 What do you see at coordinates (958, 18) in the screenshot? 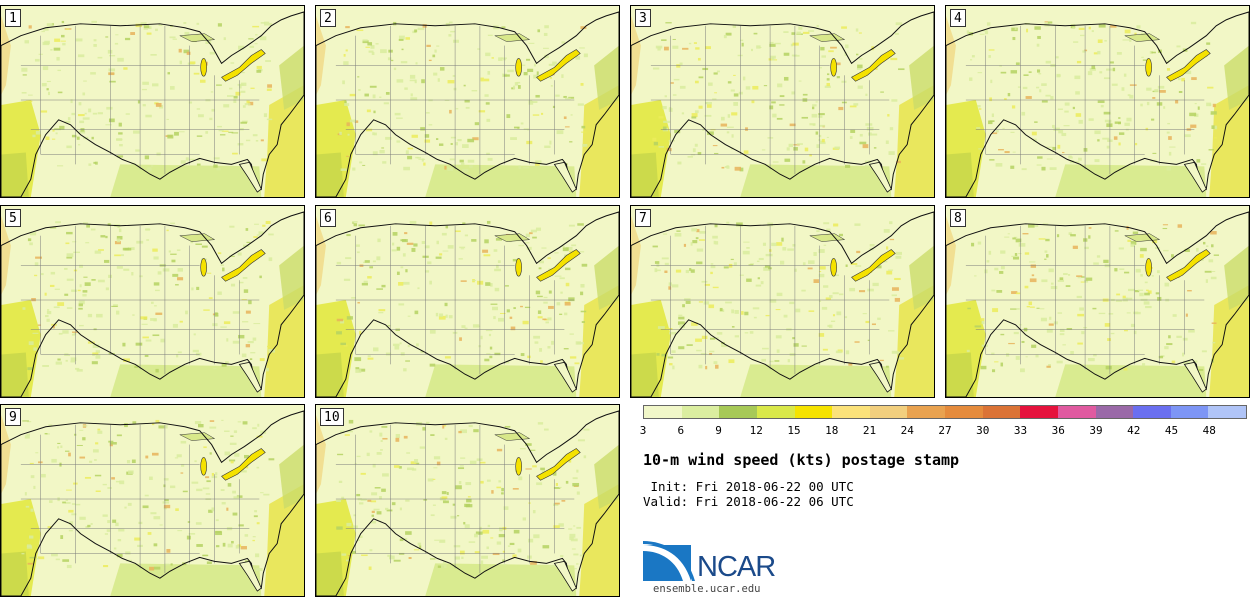
I see `member-label: 4` at bounding box center [958, 18].